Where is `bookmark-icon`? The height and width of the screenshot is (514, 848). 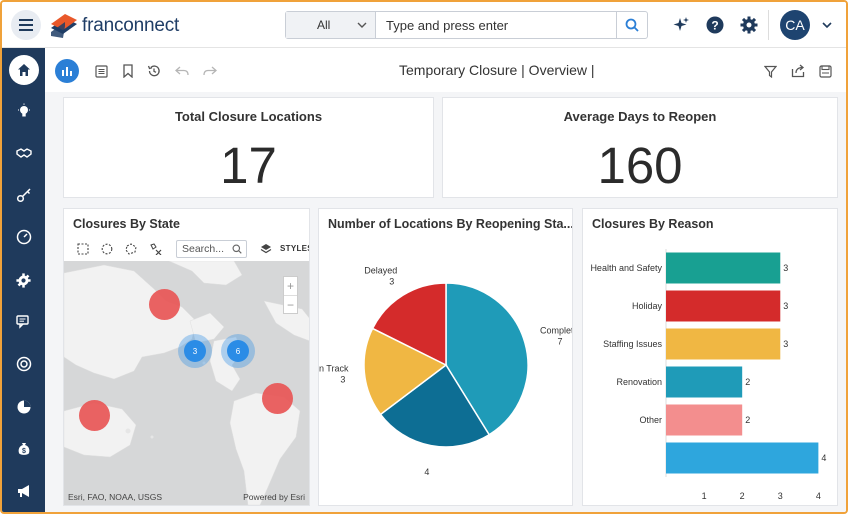 bookmark-icon is located at coordinates (128, 71).